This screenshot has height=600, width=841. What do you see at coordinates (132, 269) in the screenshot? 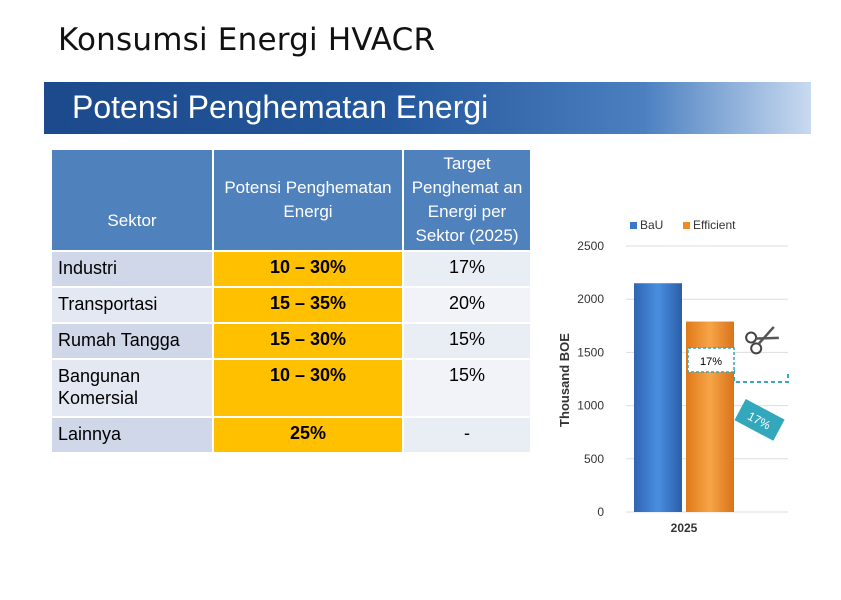
I see `cell-sector: Industri` at bounding box center [132, 269].